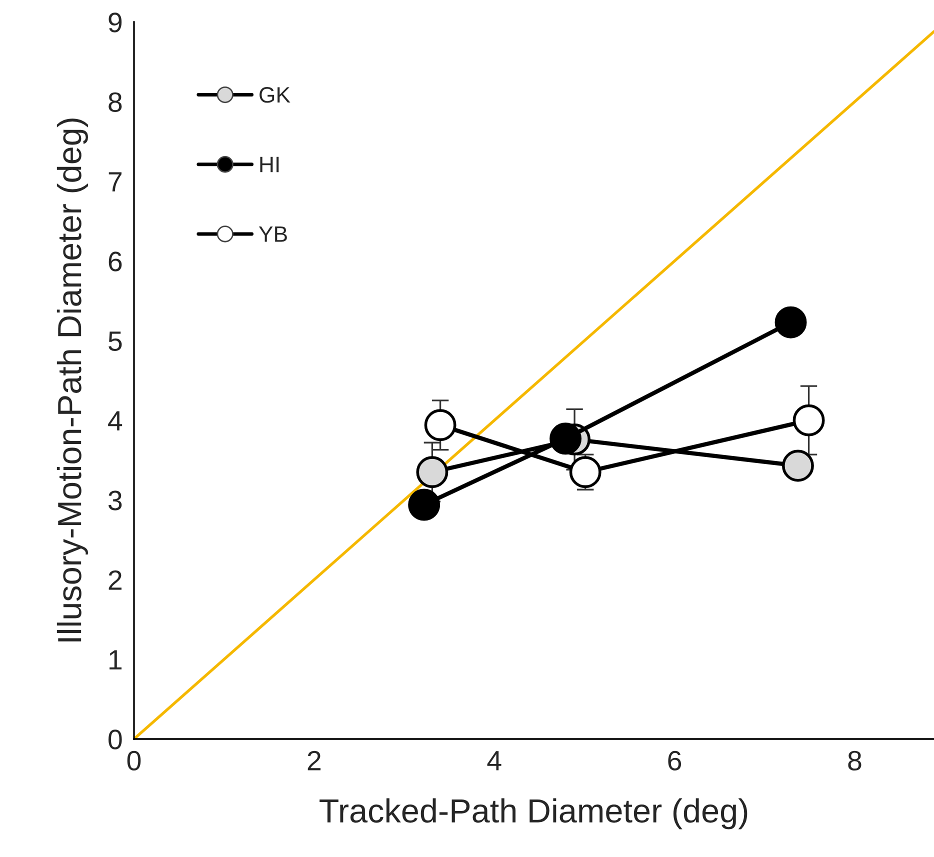 This screenshot has width=934, height=857. Describe the element at coordinates (115, 740) in the screenshot. I see `y-tick-label: 0` at that location.